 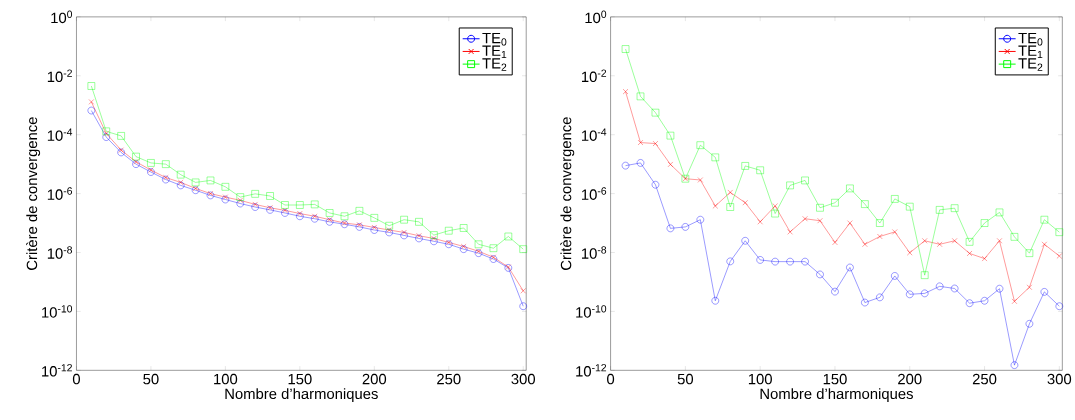 I want to click on x-tick-label: 200, so click(x=910, y=379).